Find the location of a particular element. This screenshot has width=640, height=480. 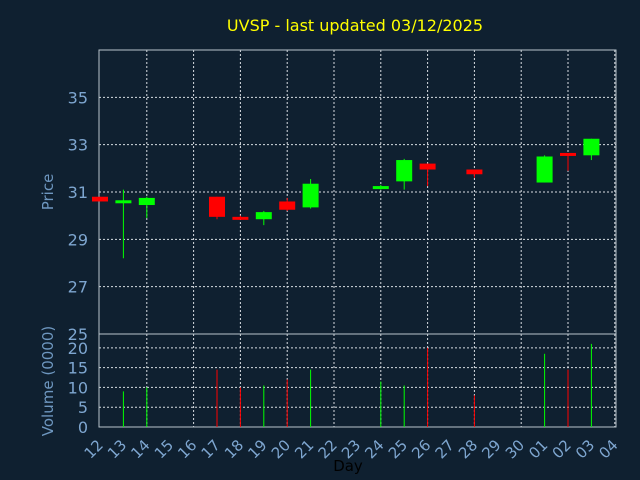

volume-tick-label: 15 is located at coordinates (78, 368).